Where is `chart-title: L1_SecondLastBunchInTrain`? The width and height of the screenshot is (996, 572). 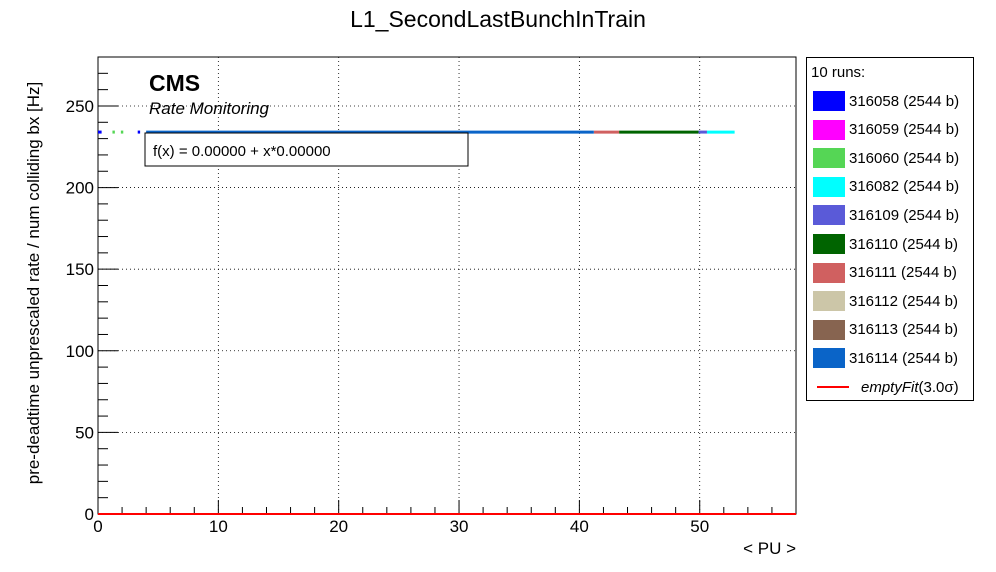
chart-title: L1_SecondLastBunchInTrain is located at coordinates (498, 19).